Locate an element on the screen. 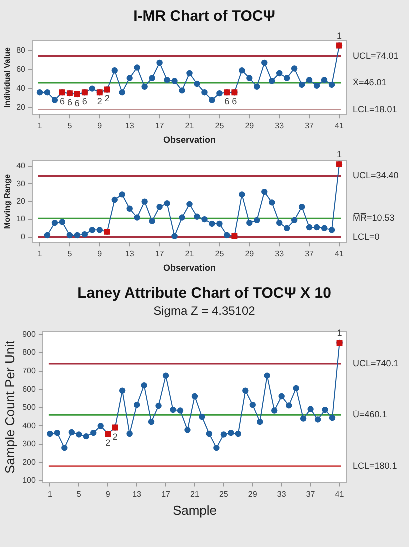  ref-line-label: X̄=46.01 is located at coordinates (370, 83).